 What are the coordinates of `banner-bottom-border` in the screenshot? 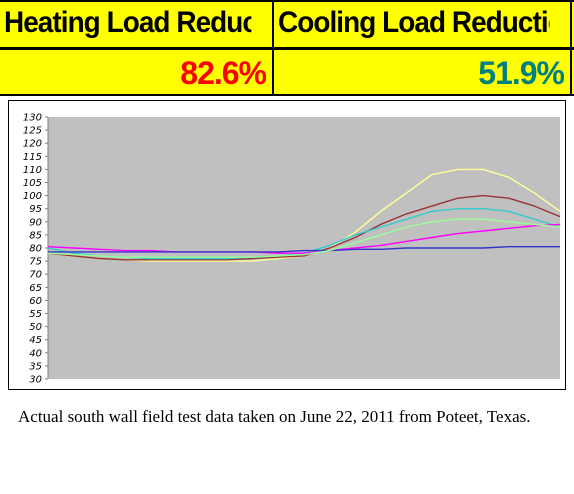 It's located at (287, 95).